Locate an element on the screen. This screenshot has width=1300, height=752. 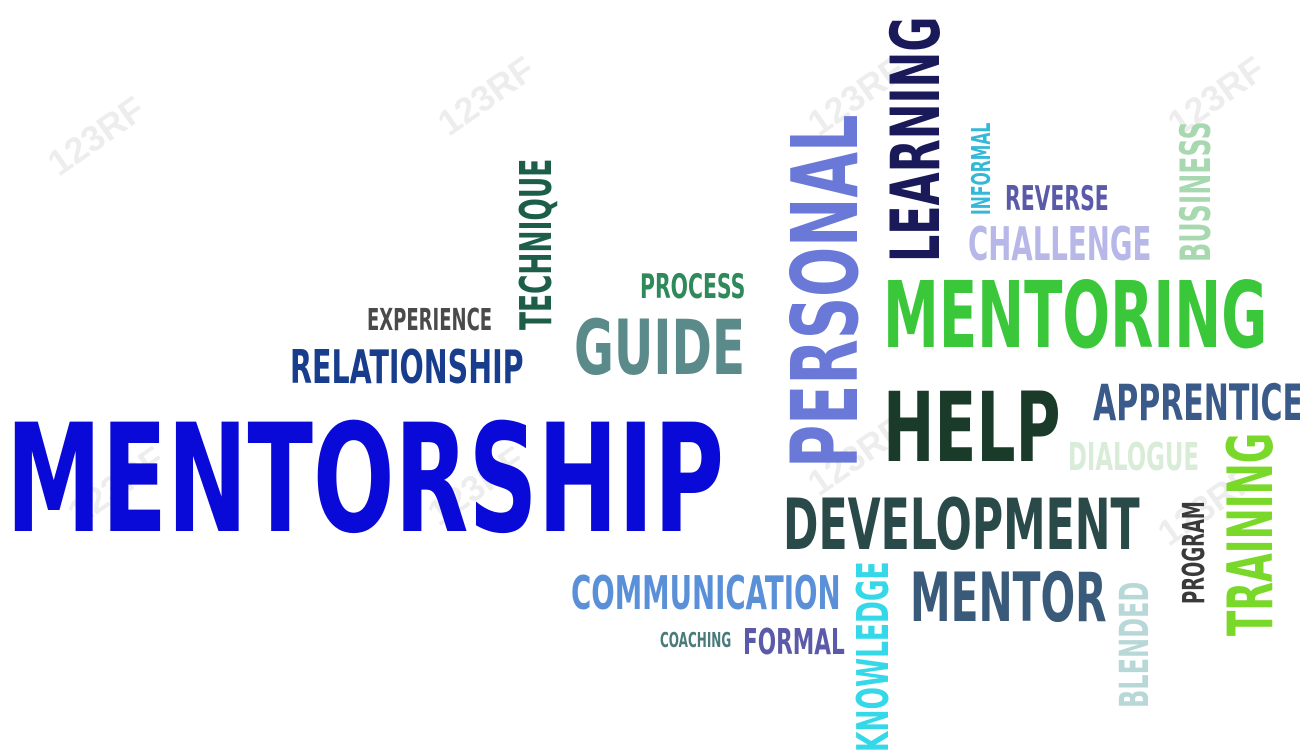
word-apprentice: APPRENTICE is located at coordinates (1196, 403).